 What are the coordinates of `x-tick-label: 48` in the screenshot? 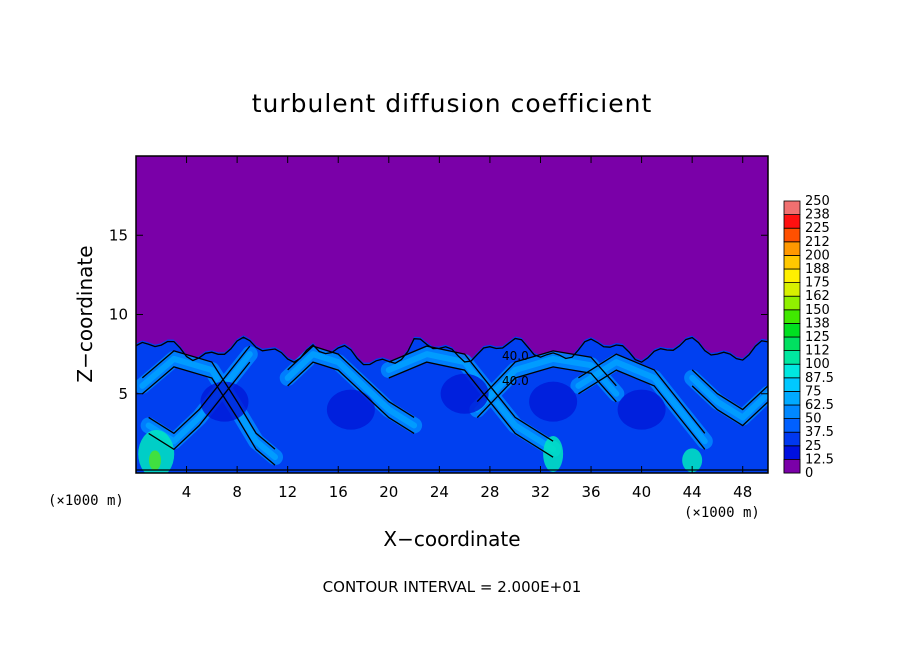 It's located at (742, 492).